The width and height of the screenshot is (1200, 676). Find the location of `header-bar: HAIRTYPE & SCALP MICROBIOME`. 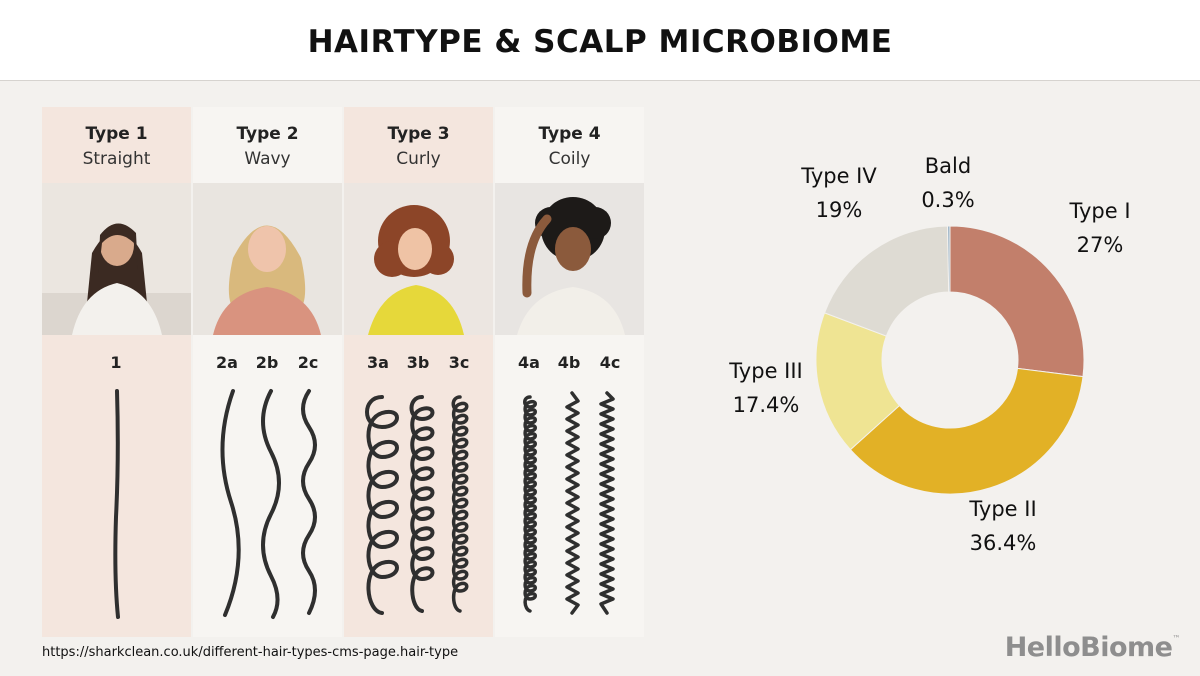

header-bar: HAIRTYPE & SCALP MICROBIOME is located at coordinates (600, 40).